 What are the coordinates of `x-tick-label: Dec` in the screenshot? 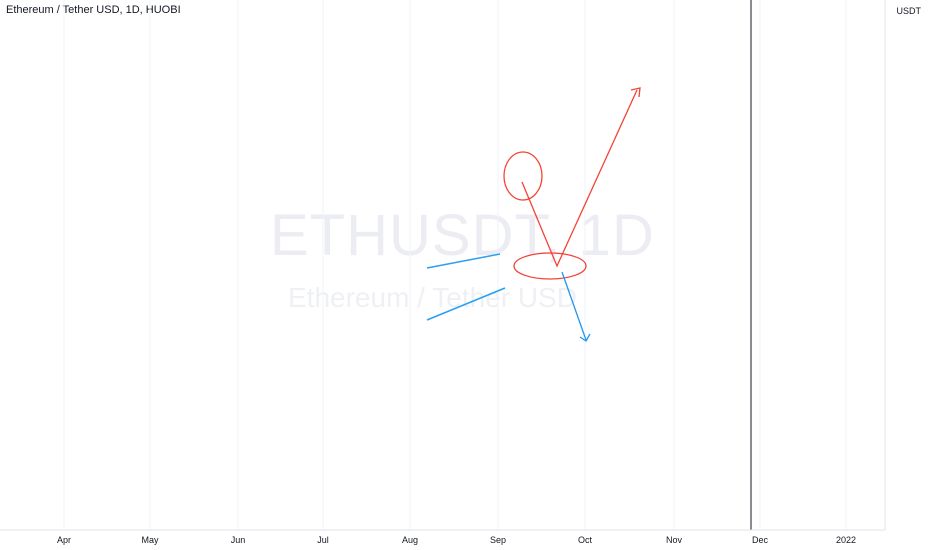 It's located at (760, 540).